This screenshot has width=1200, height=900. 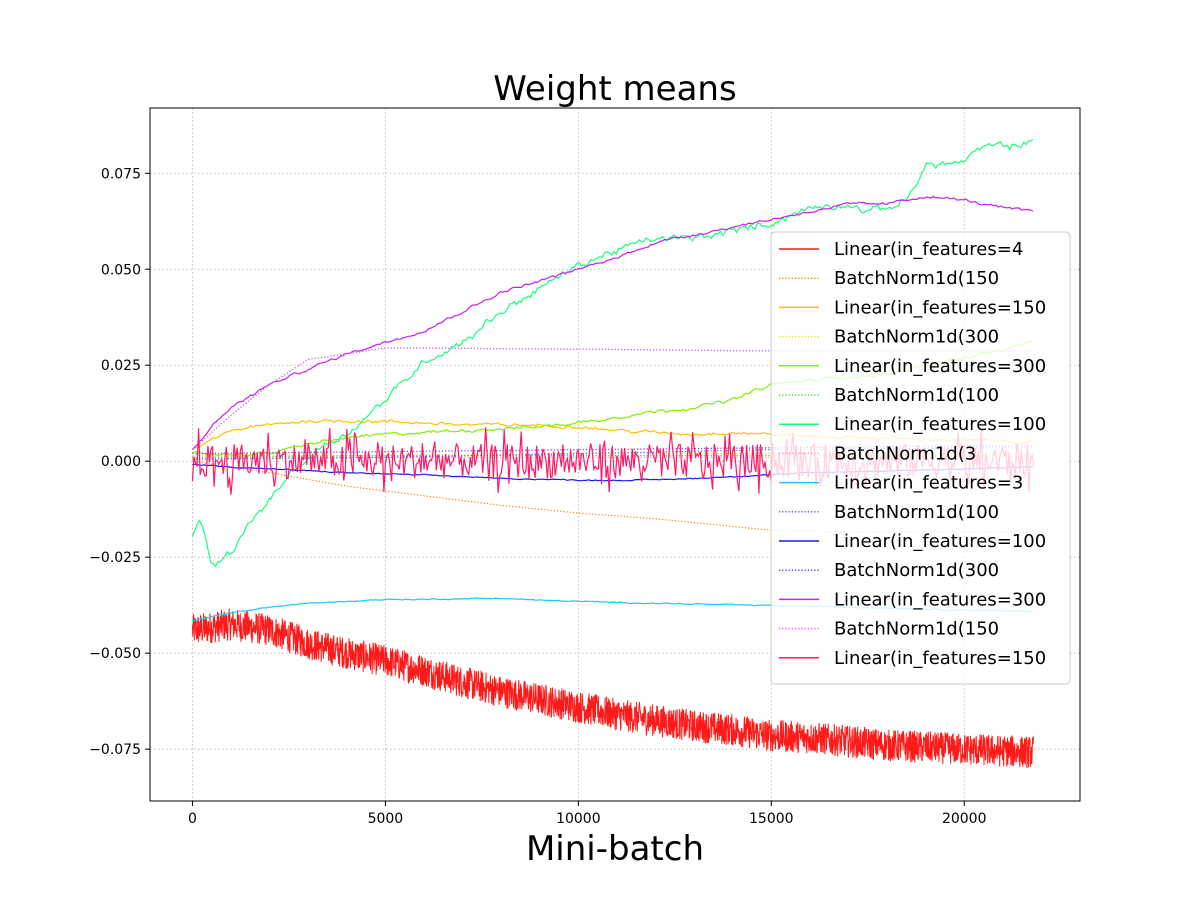 I want to click on y-tick-label: −0.050, so click(x=115, y=654).